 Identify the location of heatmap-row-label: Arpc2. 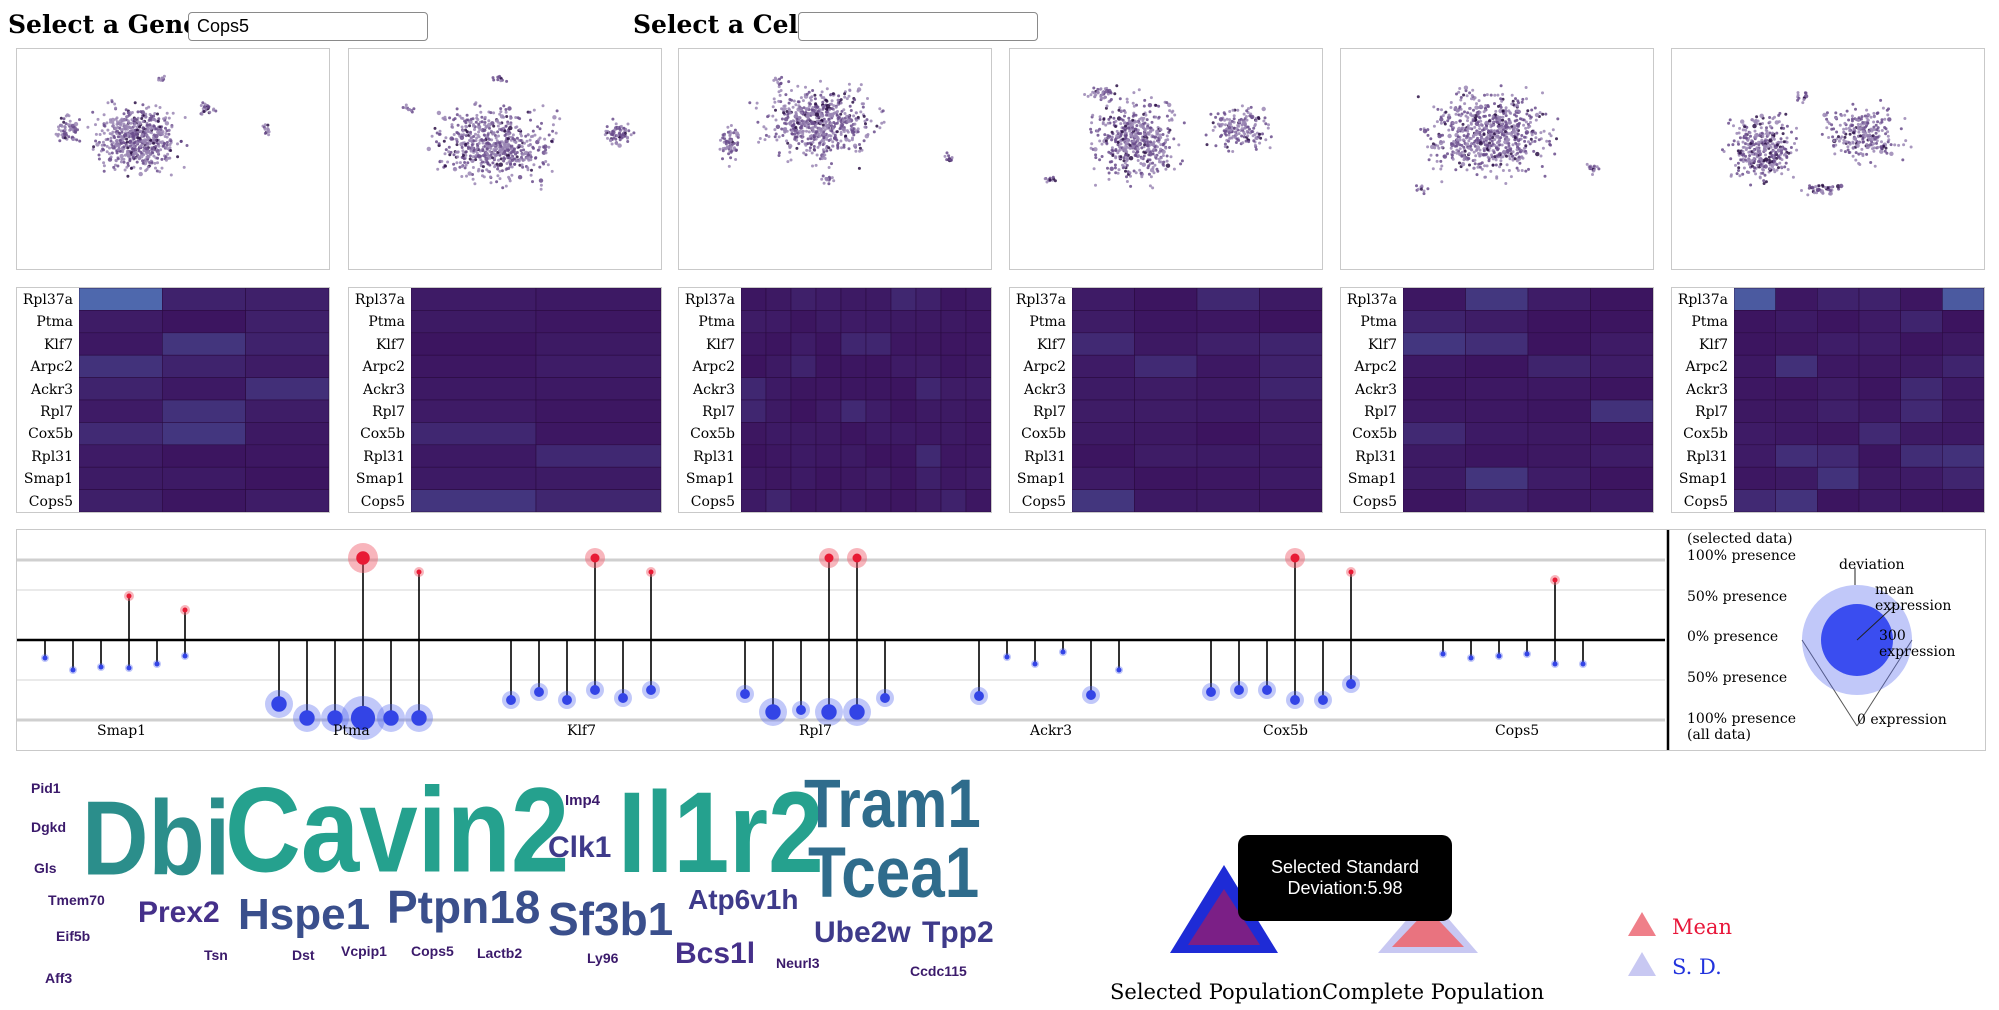
(713, 367).